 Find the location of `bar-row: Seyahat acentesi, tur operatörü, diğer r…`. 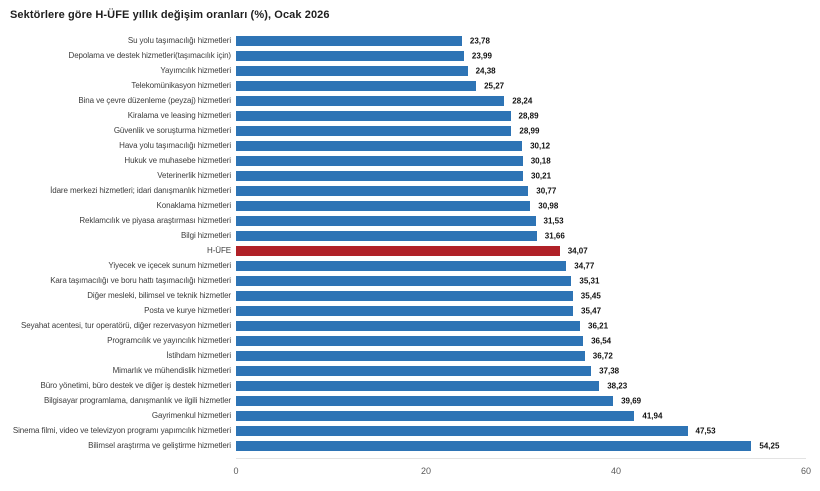

bar-row: Seyahat acentesi, tur operatörü, diğer r… is located at coordinates (411, 325).